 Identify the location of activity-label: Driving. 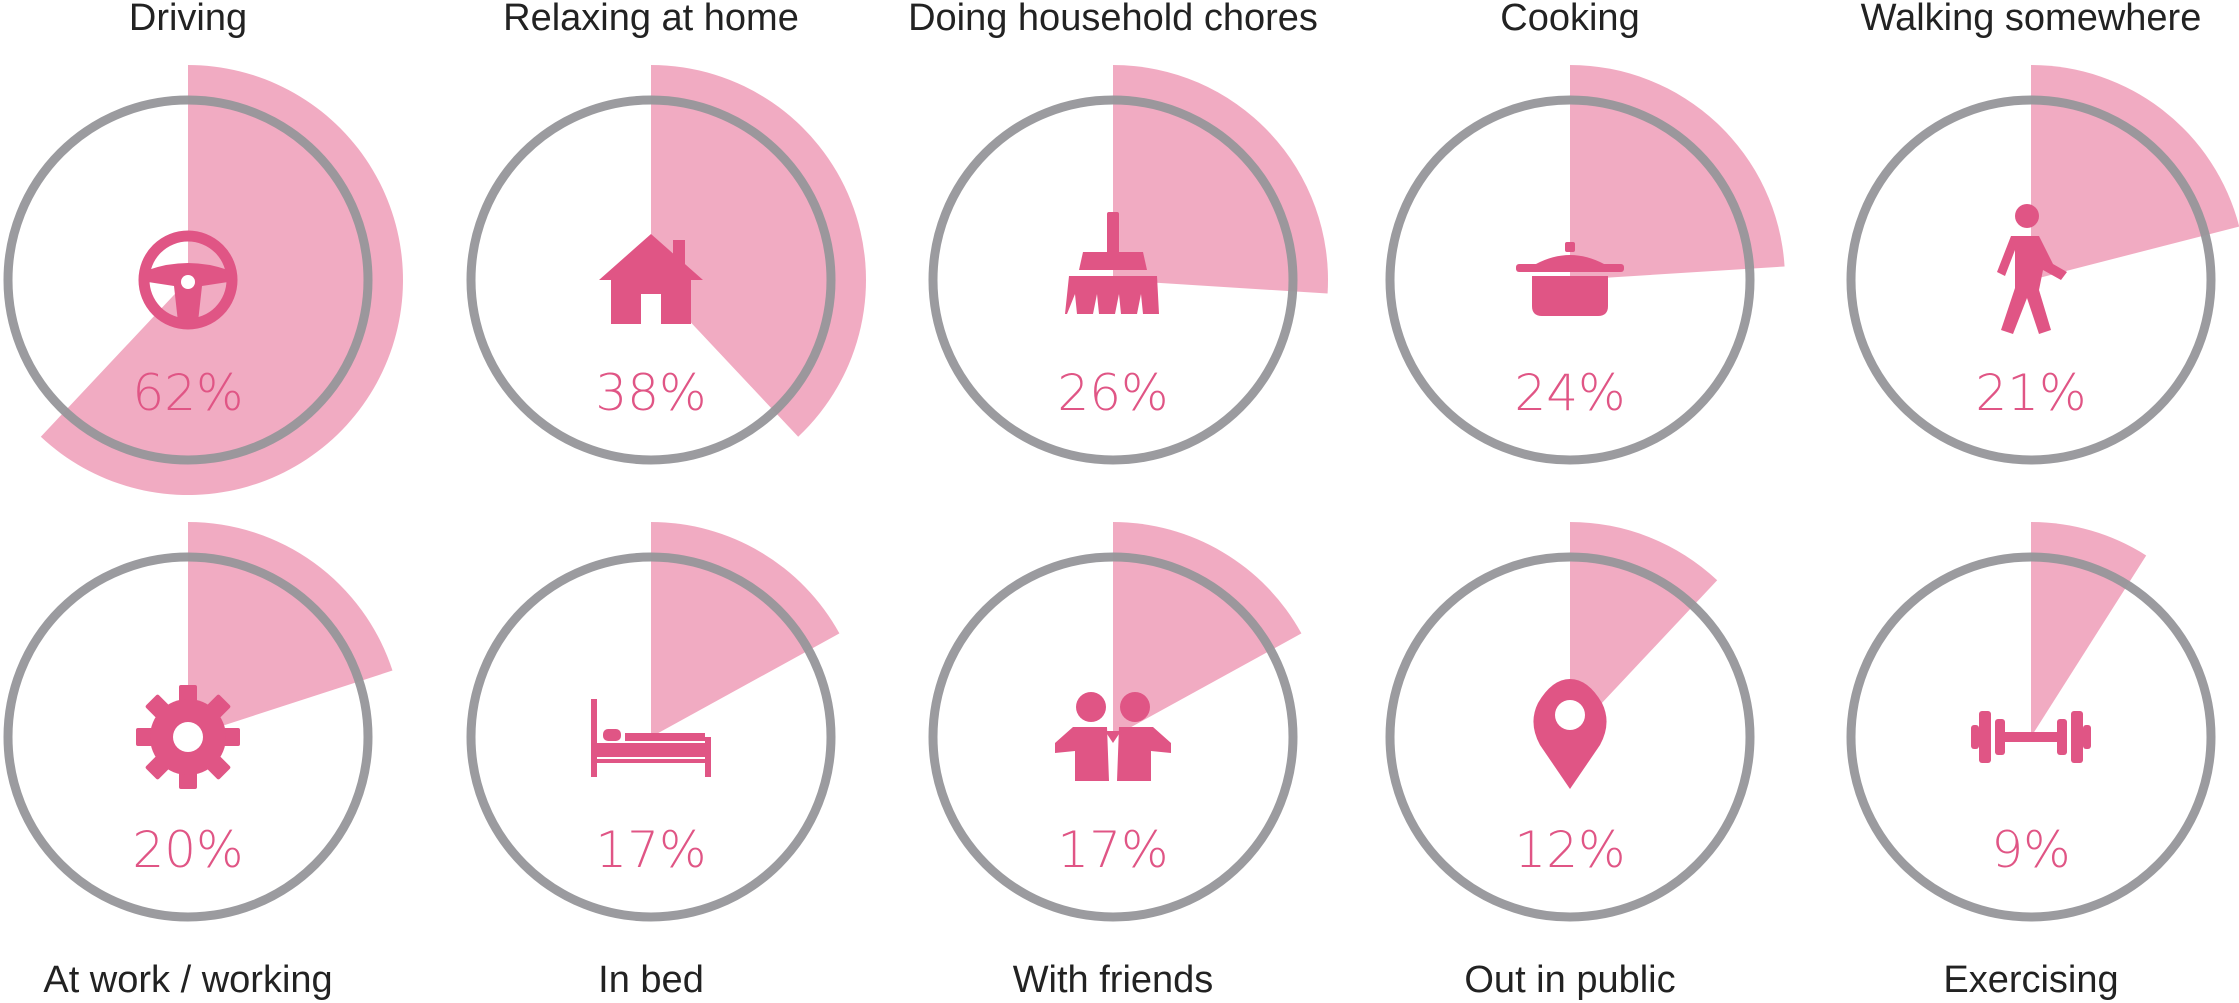
(188, 19).